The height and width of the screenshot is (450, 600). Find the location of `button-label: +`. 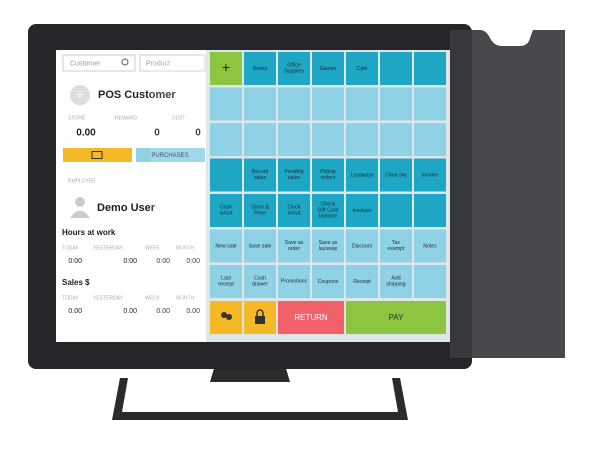

button-label: + is located at coordinates (226, 67).